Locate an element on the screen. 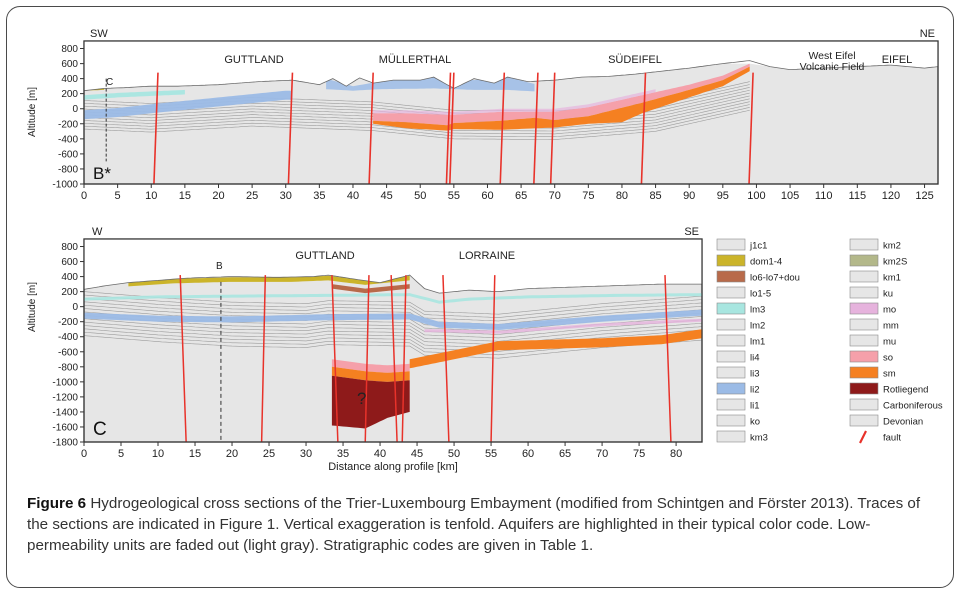 This screenshot has height=594, width=960. upper-x-tick-label: 80 is located at coordinates (622, 196).